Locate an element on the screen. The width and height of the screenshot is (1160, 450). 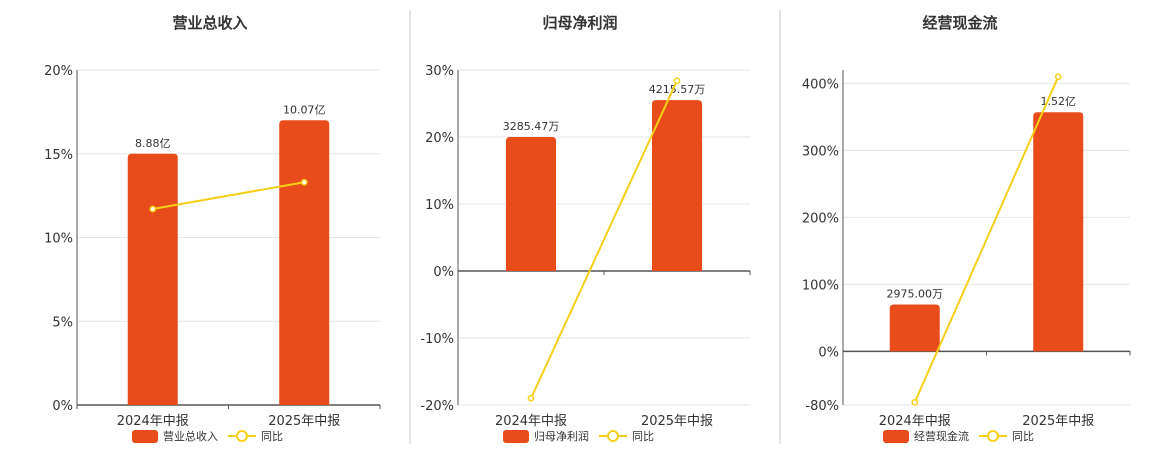
y-tick-label: 30% is located at coordinates (439, 71).